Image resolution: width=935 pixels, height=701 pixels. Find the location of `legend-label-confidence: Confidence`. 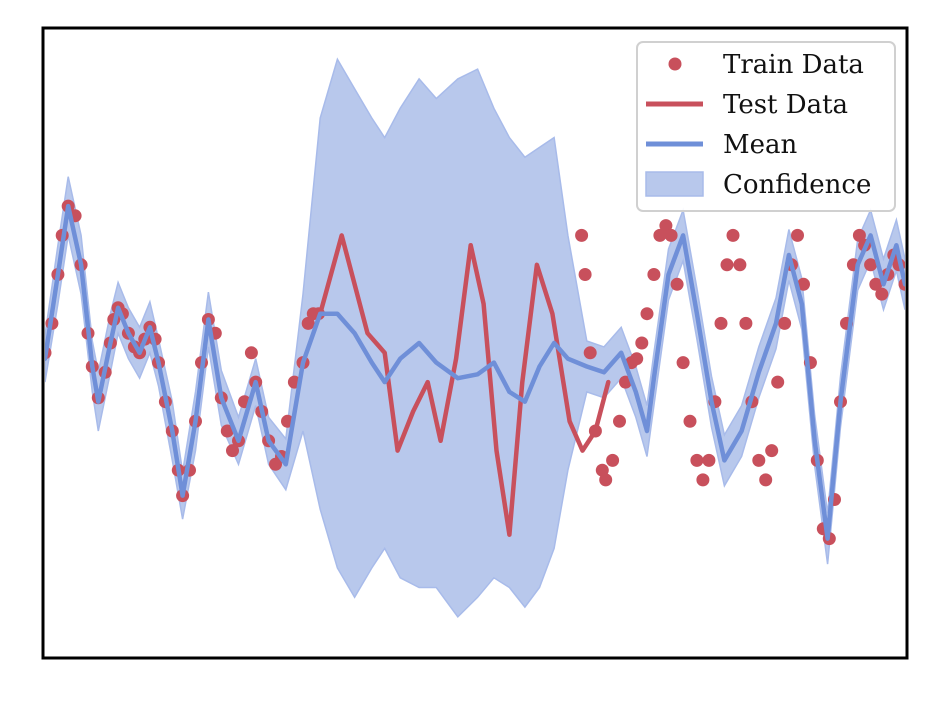

legend-label-confidence: Confidence is located at coordinates (797, 185).